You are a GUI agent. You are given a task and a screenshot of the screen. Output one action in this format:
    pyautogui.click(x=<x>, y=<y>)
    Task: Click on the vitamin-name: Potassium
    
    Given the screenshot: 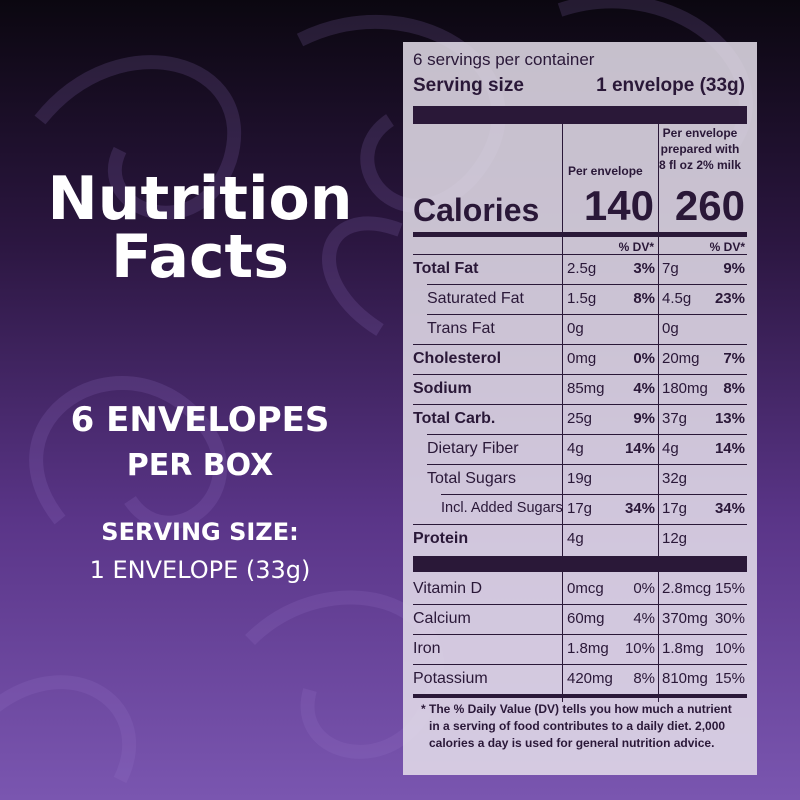 What is the action you would take?
    pyautogui.click(x=450, y=678)
    